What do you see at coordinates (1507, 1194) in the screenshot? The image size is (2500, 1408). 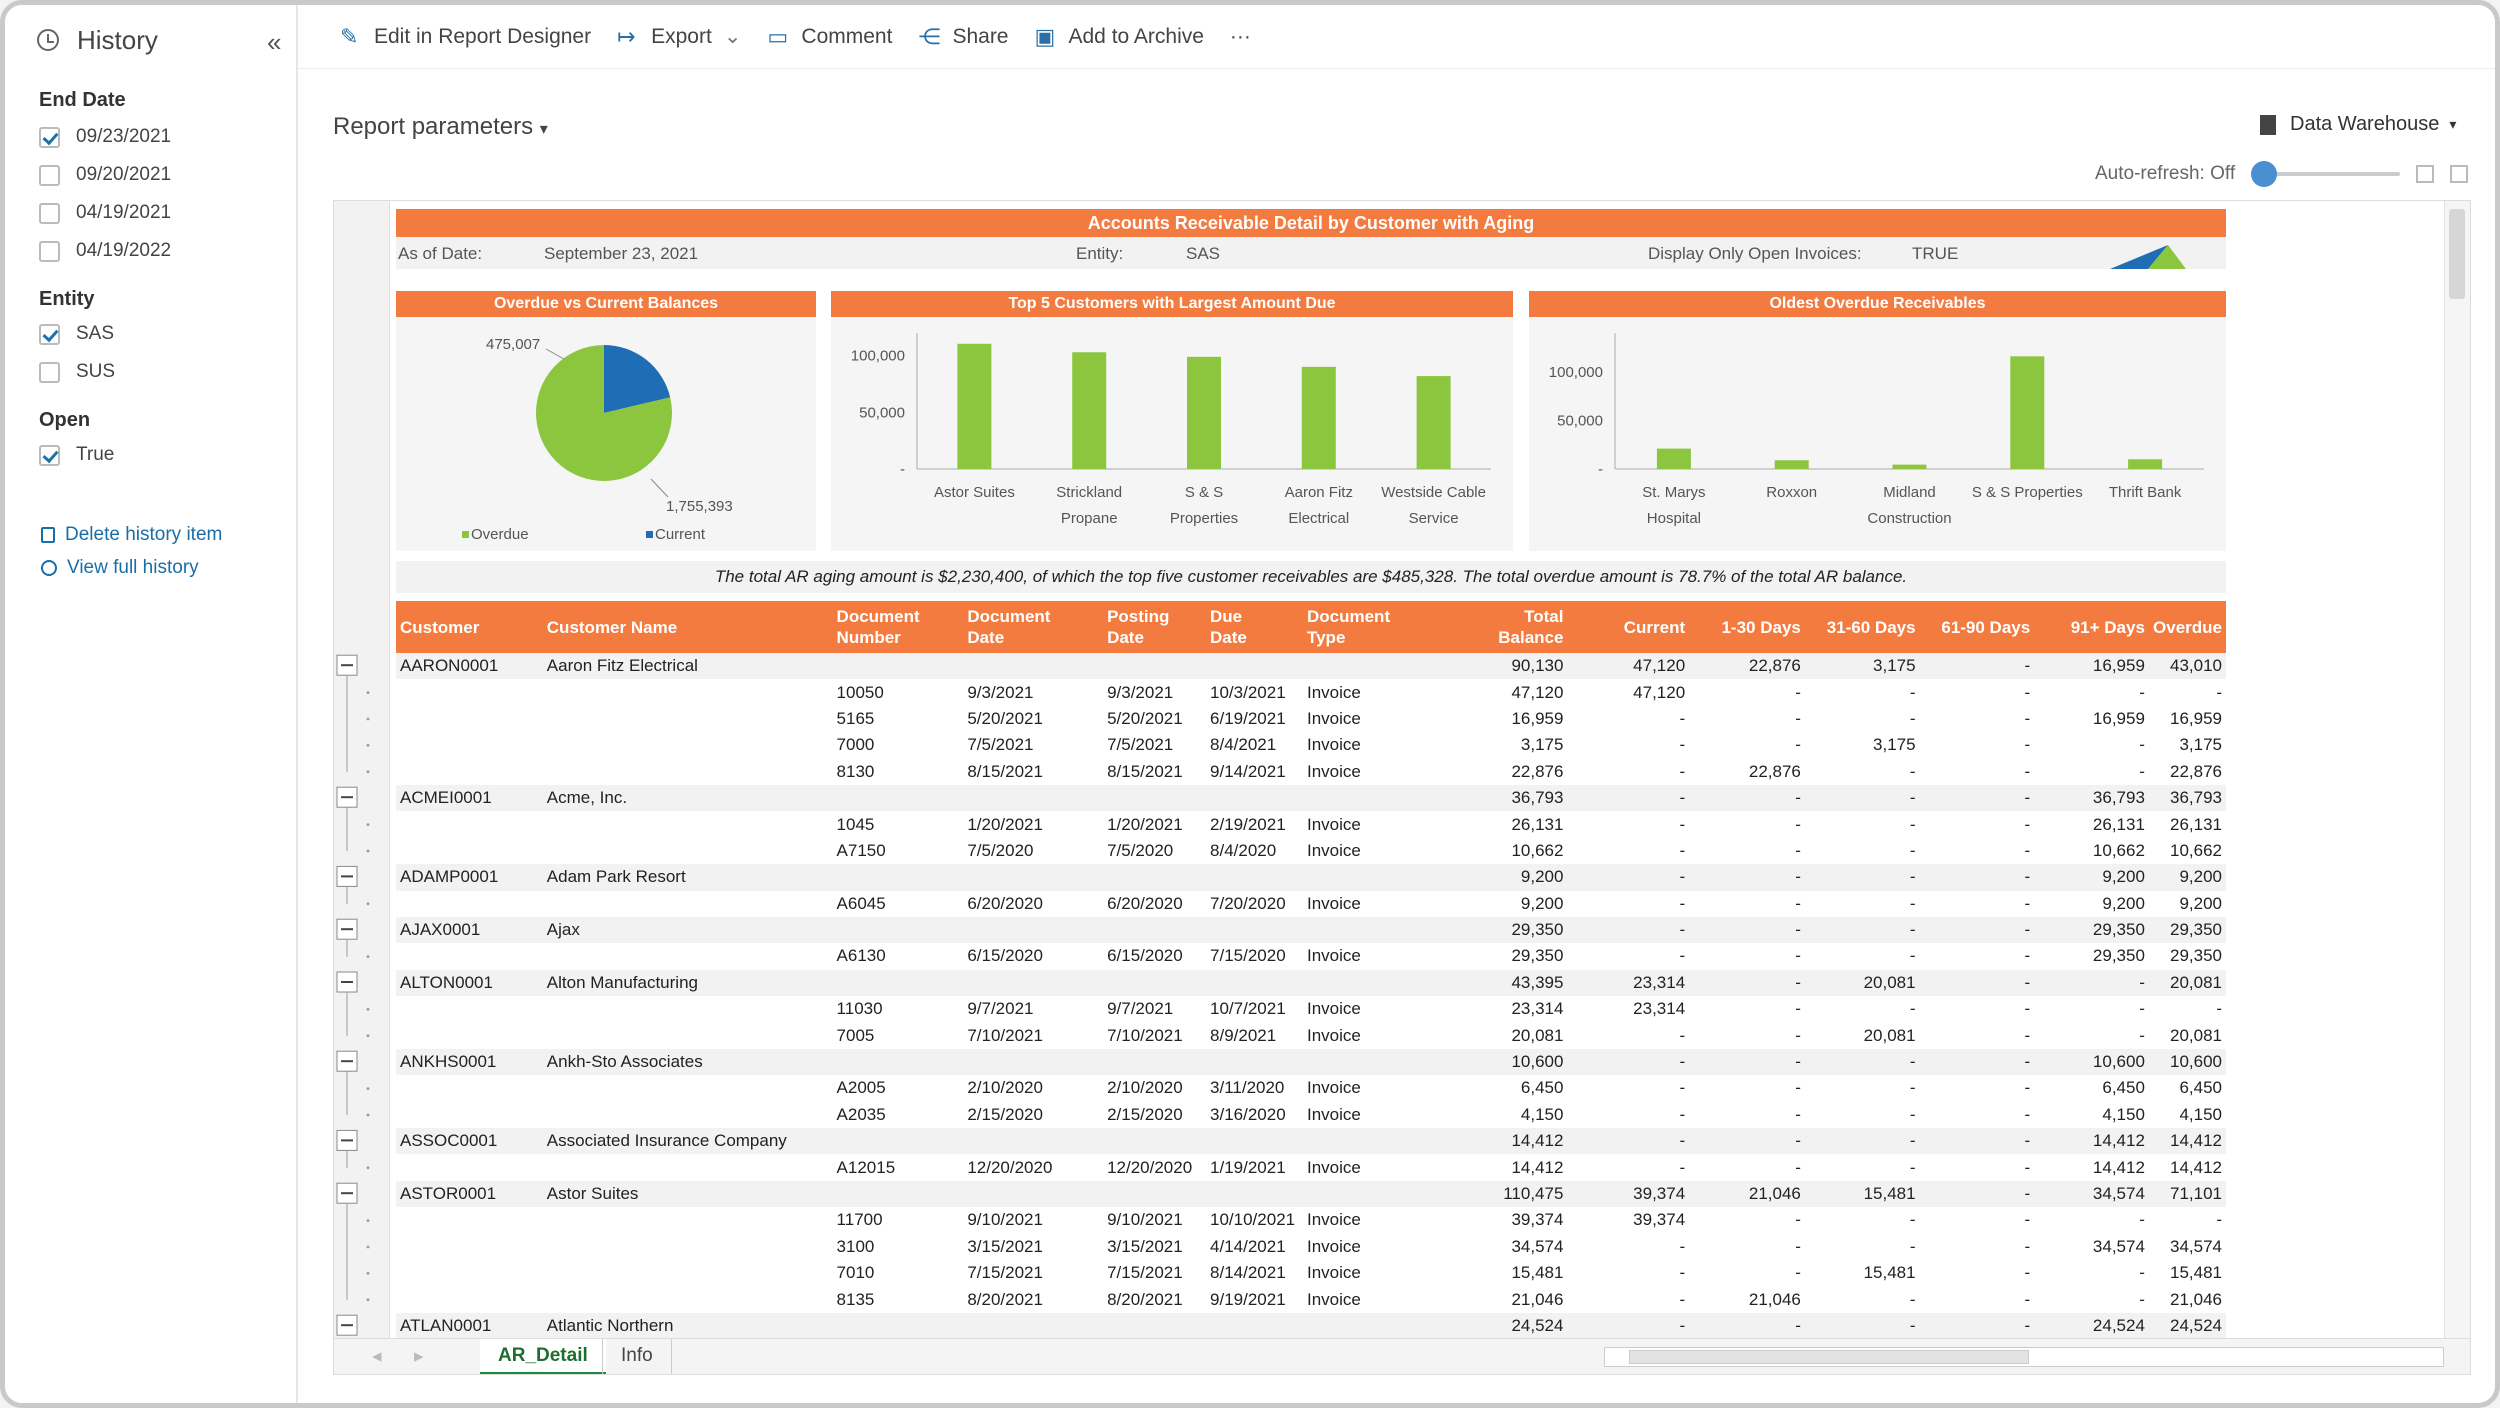 I see `table-cell: 110,475` at bounding box center [1507, 1194].